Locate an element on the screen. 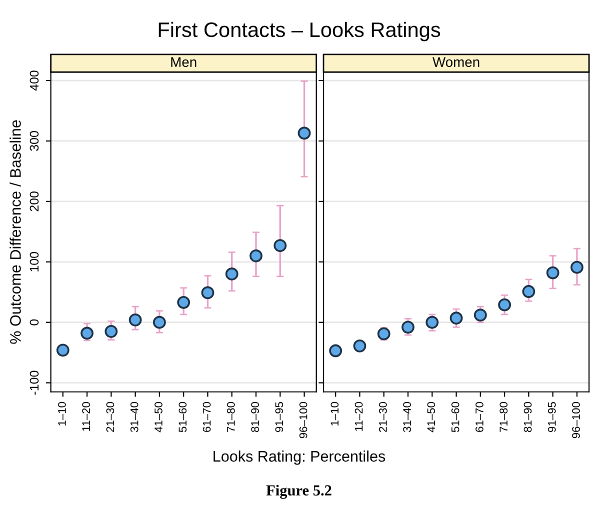  chart-subtitle: Women is located at coordinates (456, 62).